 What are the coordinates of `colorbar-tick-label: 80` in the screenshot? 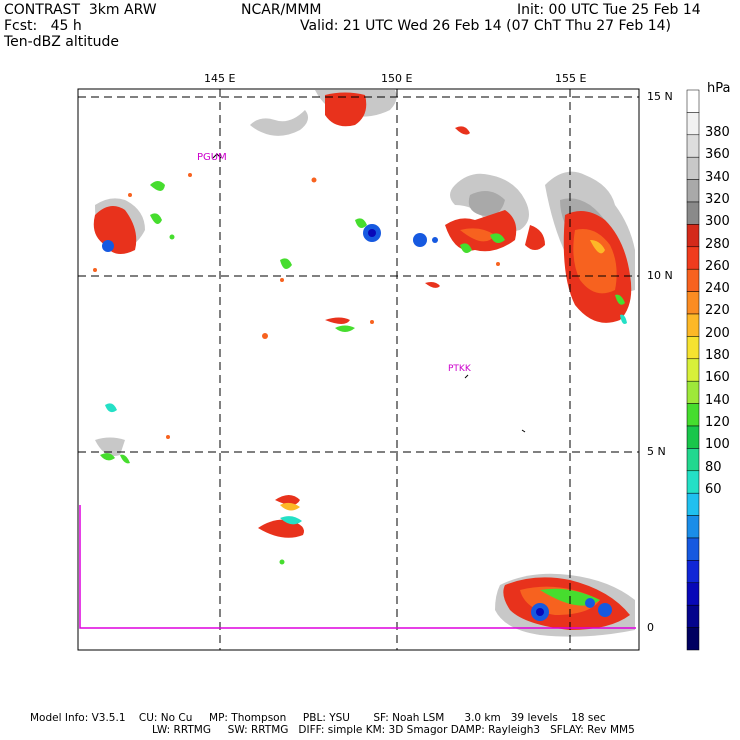 It's located at (713, 467).